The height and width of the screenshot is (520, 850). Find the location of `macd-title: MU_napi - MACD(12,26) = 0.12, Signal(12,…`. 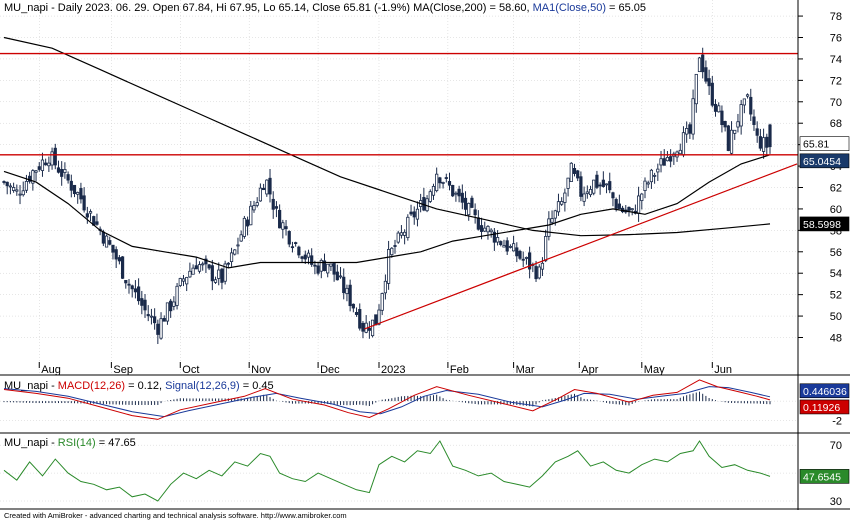

macd-title: MU_napi - MACD(12,26) = 0.12, Signal(12,… is located at coordinates (139, 386).